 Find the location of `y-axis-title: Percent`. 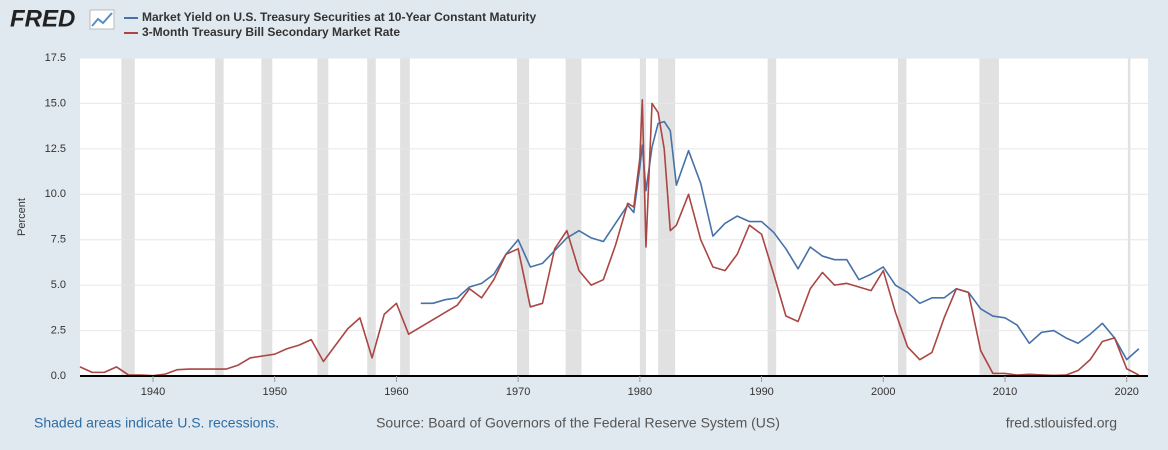

y-axis-title: Percent is located at coordinates (22, 217).